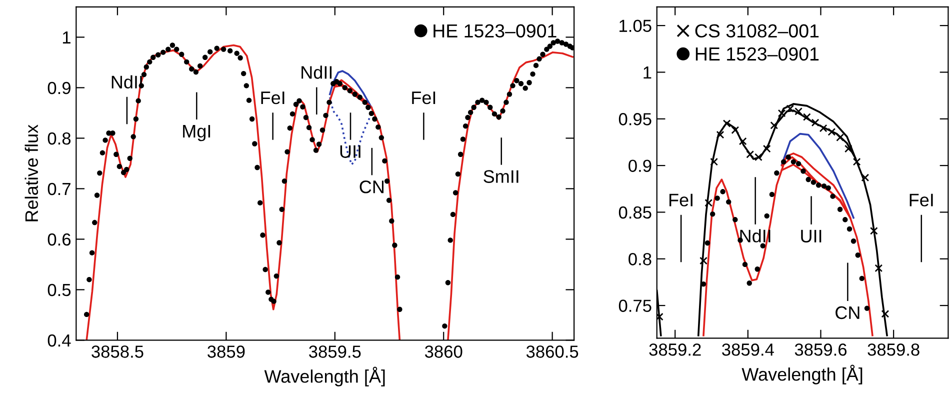 Image resolution: width=952 pixels, height=405 pixels. Describe the element at coordinates (552, 352) in the screenshot. I see `x-tick-label: 3860.5` at that location.